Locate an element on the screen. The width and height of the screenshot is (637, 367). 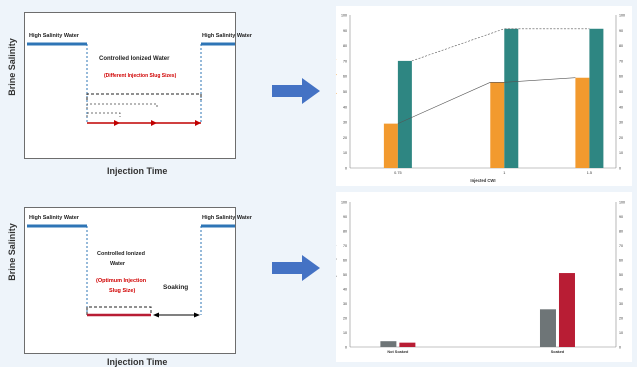
y-axis-label-top: Brine Salinity is located at coordinates (12, 67).